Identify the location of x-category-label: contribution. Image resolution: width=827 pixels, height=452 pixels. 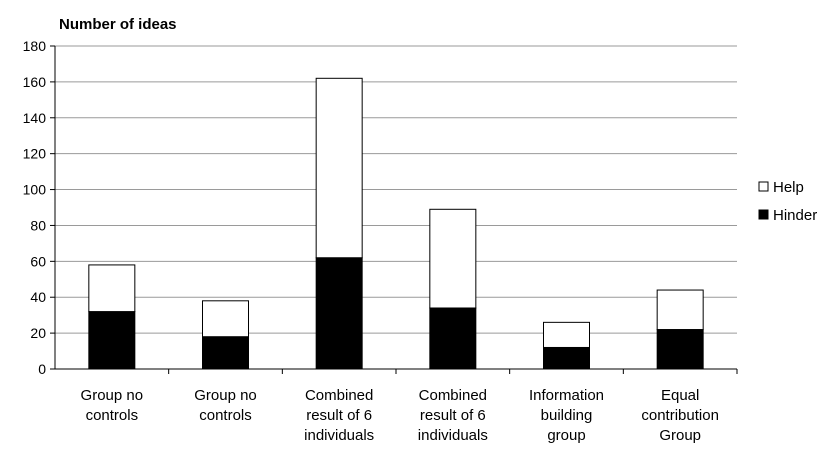
(680, 415).